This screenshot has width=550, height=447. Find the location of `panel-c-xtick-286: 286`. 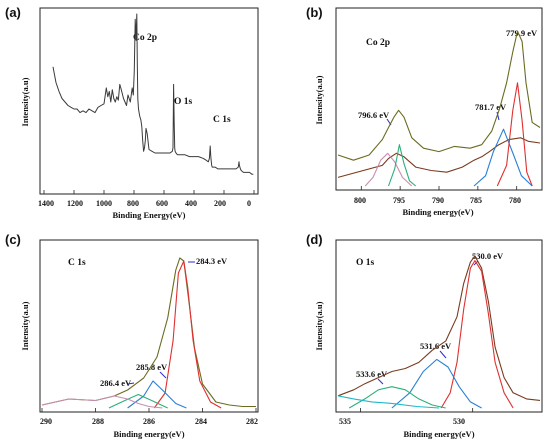

panel-c-xtick-286: 286 is located at coordinates (149, 421).